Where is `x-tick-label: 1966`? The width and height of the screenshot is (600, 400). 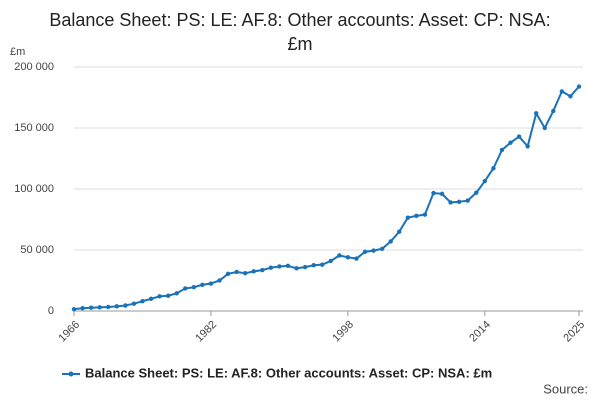
x-tick-label: 1966 is located at coordinates (69, 332).